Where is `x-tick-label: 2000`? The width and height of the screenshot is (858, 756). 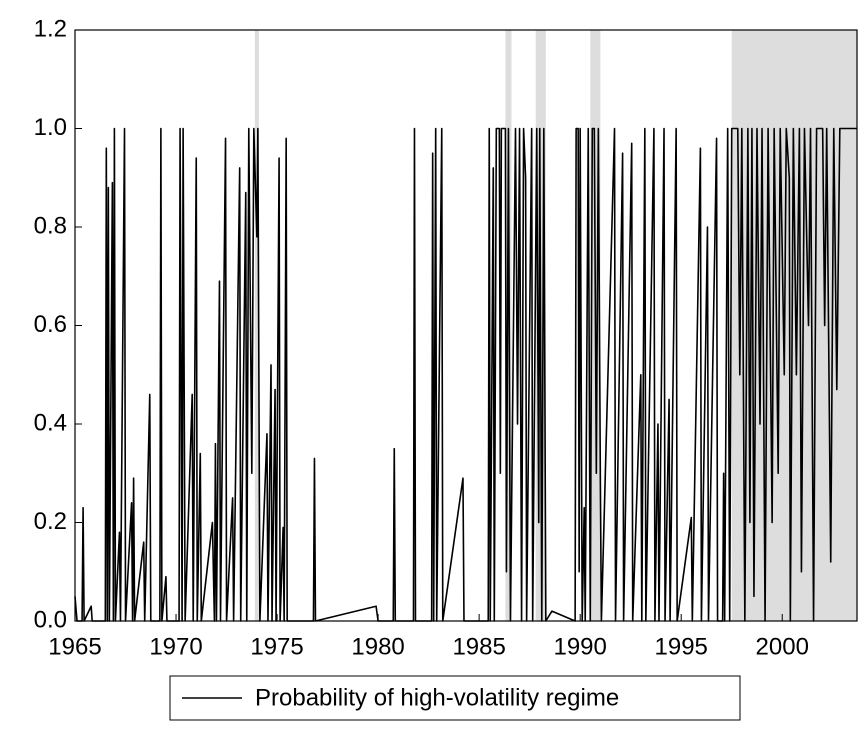 x-tick-label: 2000 is located at coordinates (782, 646).